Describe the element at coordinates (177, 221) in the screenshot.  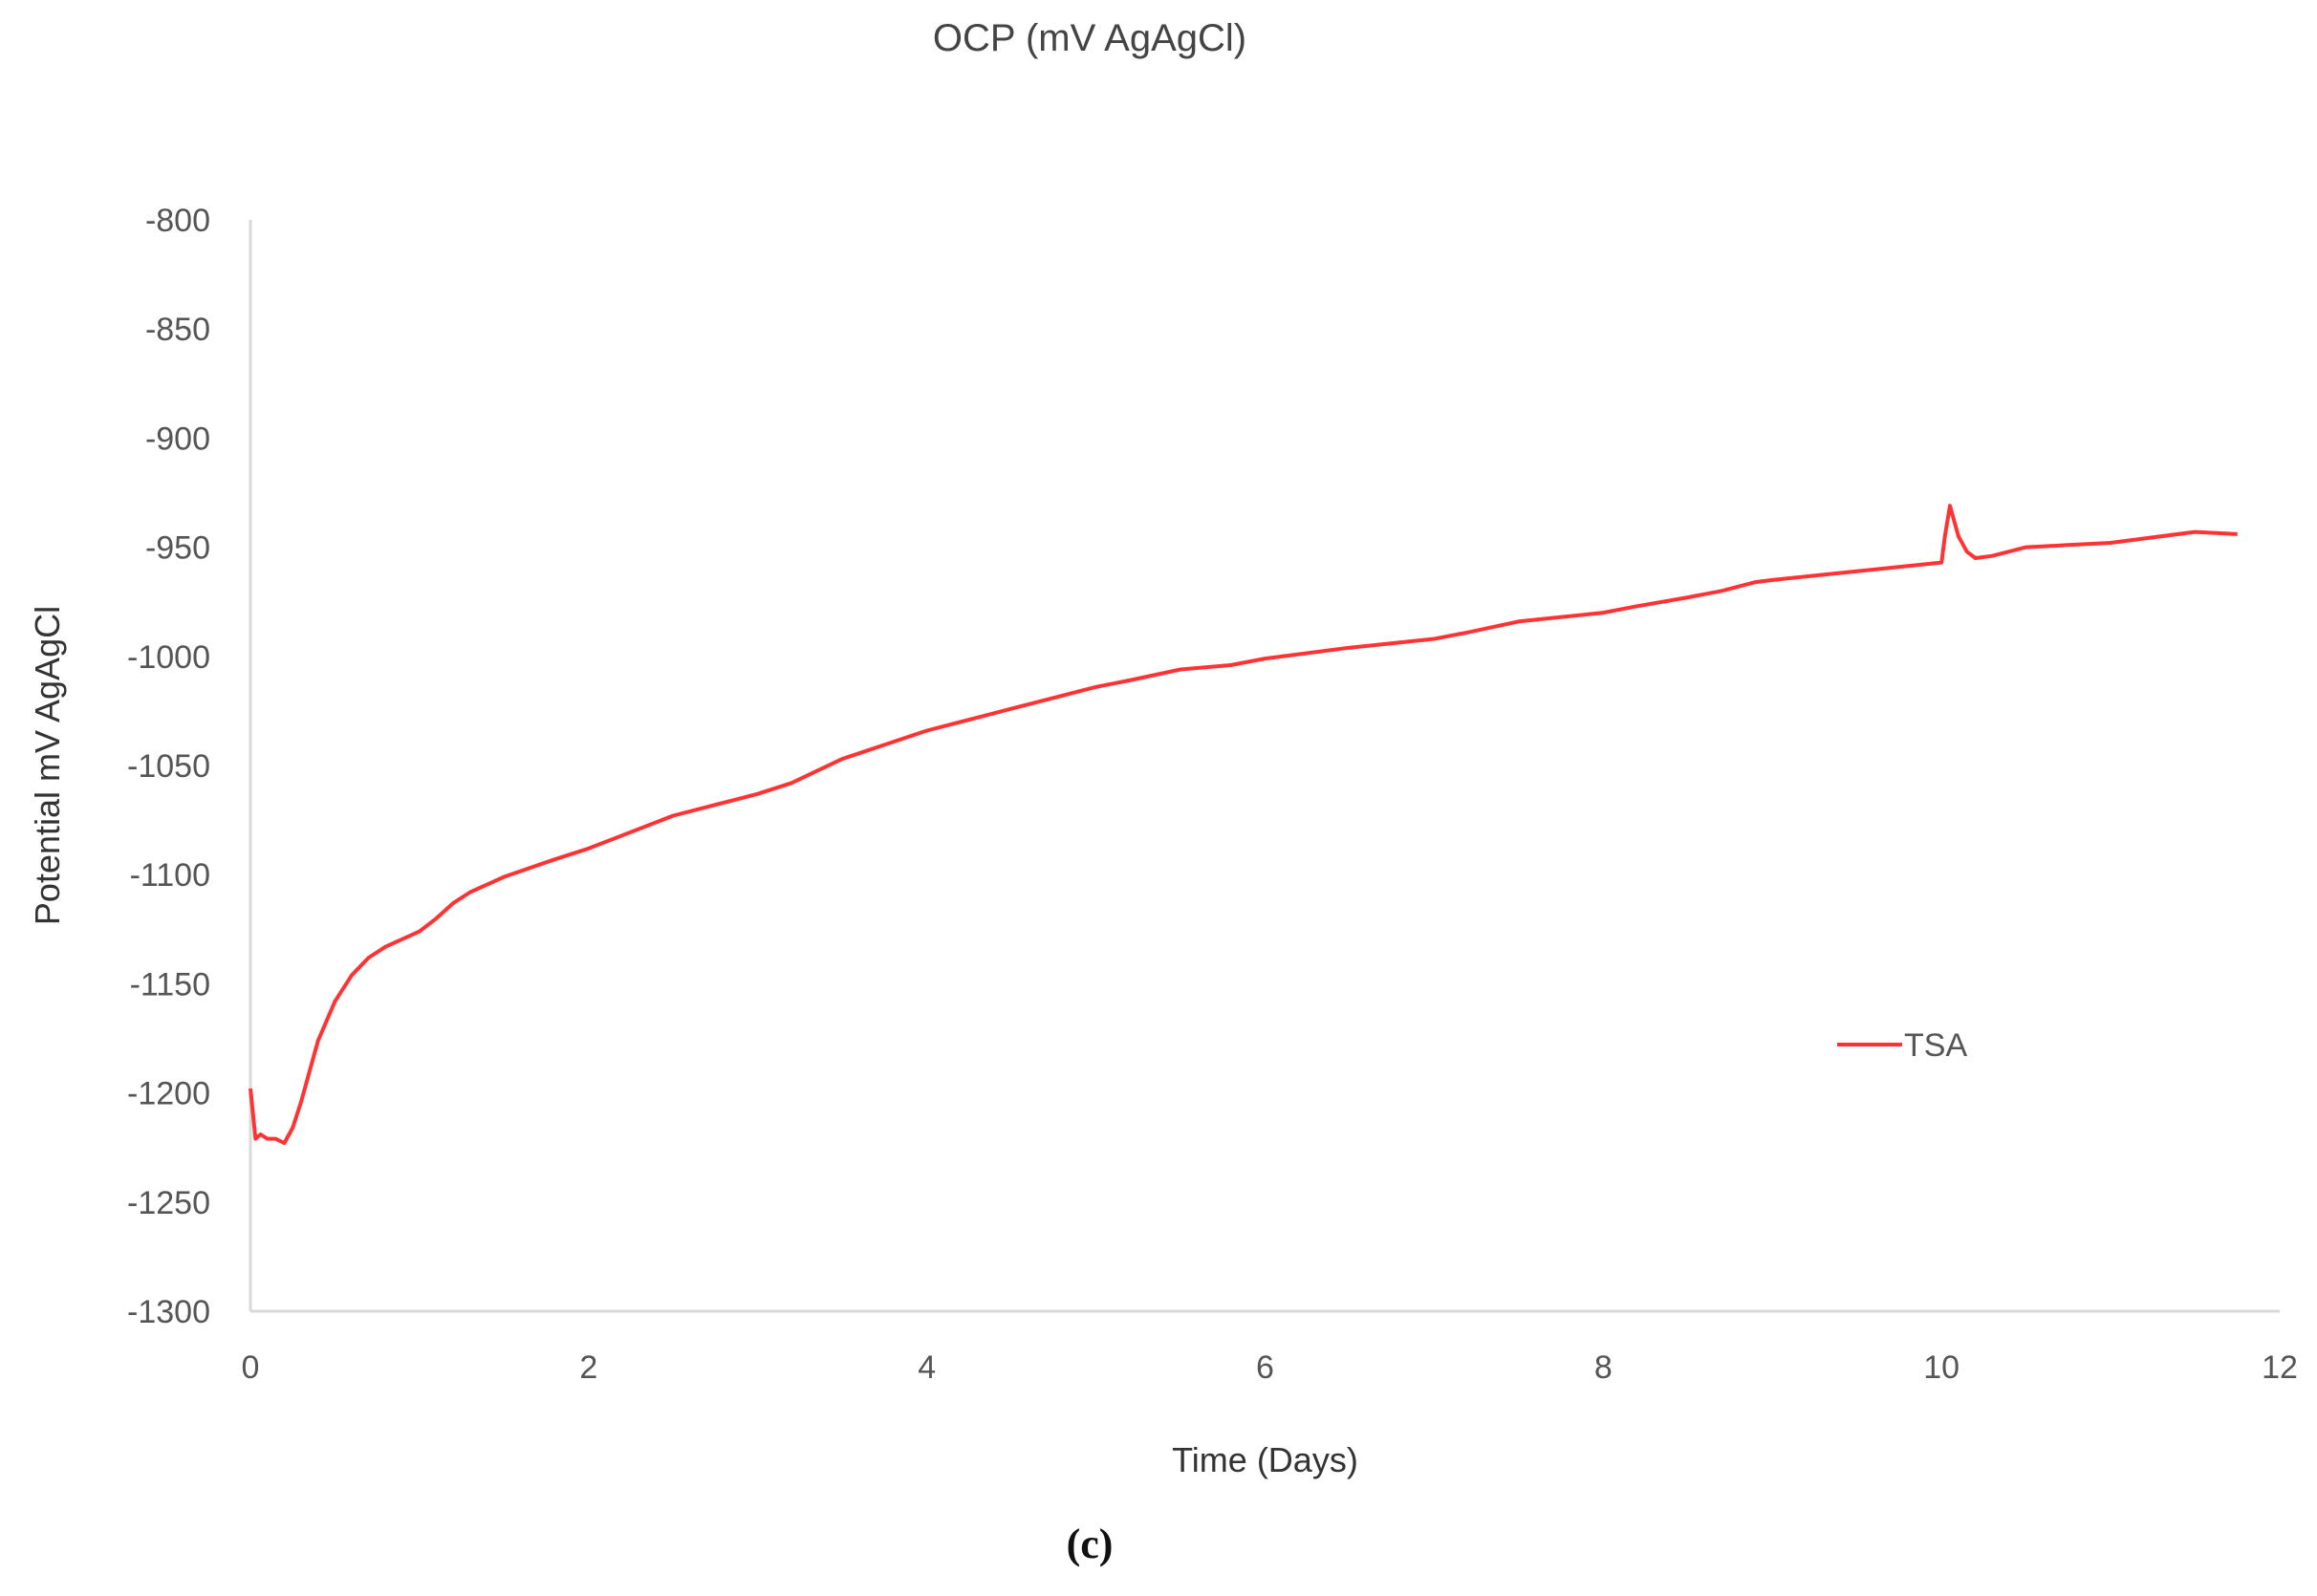
I see `y-tick-label: -800` at that location.